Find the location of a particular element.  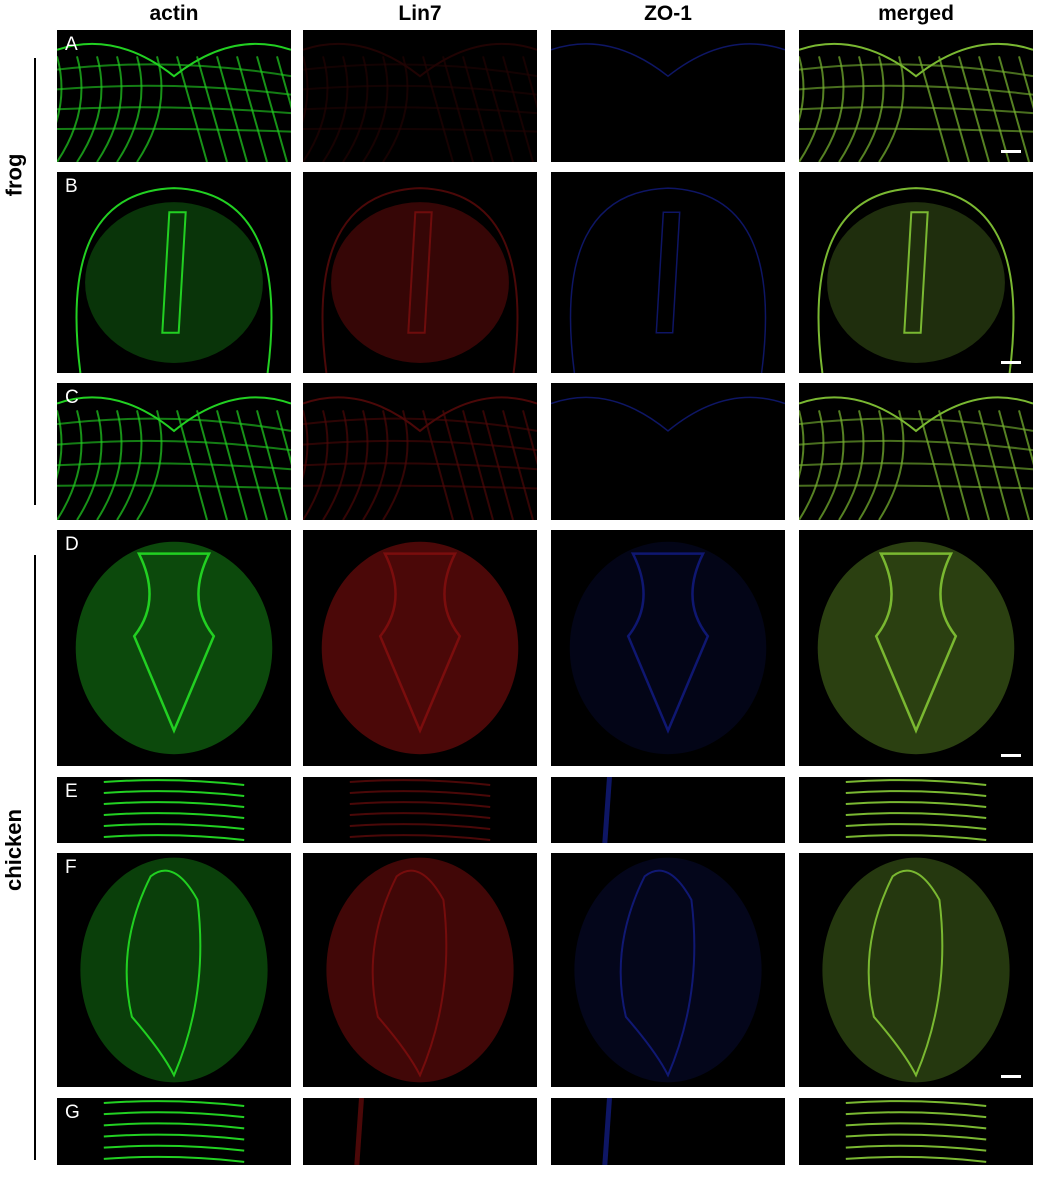

column-header-actin: actin is located at coordinates (174, 13).